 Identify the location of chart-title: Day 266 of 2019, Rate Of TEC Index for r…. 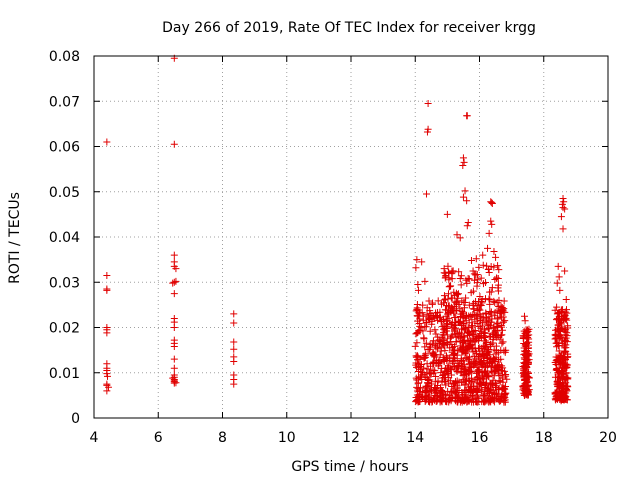
(349, 28).